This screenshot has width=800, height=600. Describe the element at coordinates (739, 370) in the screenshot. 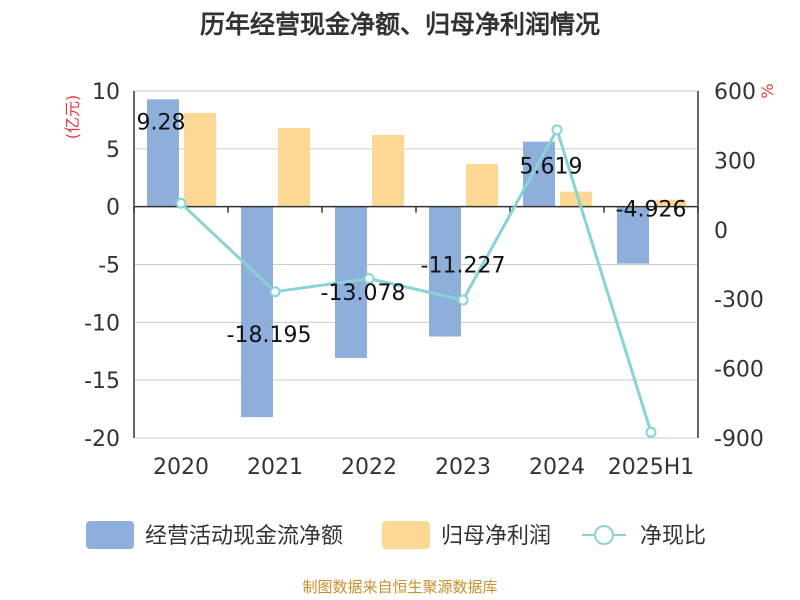

I see `y-right-tick-label: -600` at that location.